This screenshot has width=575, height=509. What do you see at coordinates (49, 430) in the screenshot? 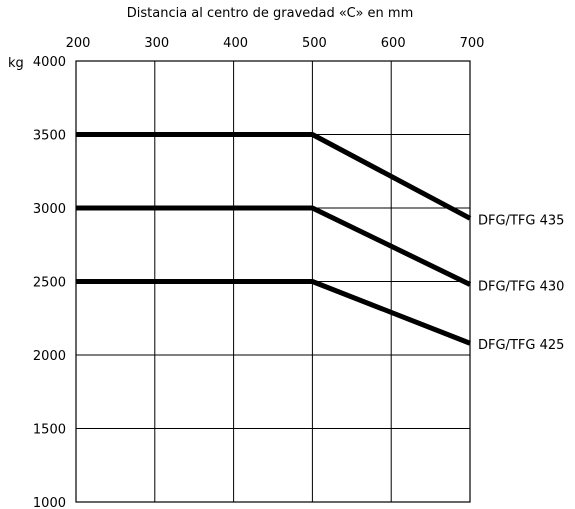
I see `y-tick-label: 1500` at bounding box center [49, 430].